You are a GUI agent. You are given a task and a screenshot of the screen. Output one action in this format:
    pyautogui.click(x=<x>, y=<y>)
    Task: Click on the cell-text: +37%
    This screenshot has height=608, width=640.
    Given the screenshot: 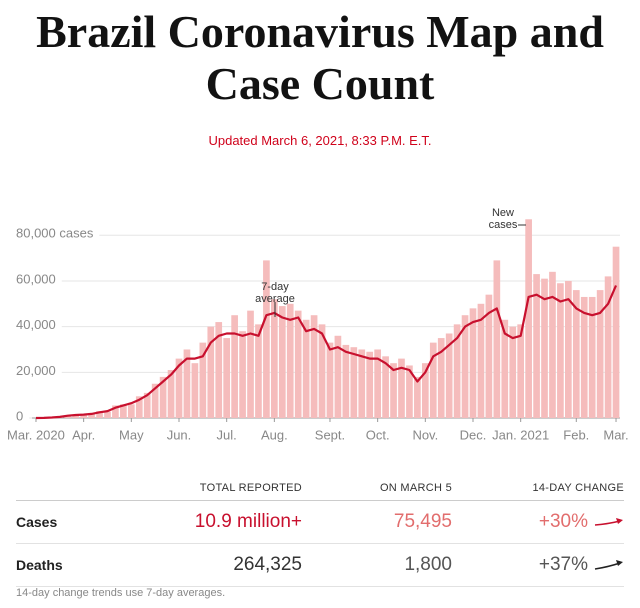 What is the action you would take?
    pyautogui.click(x=563, y=564)
    